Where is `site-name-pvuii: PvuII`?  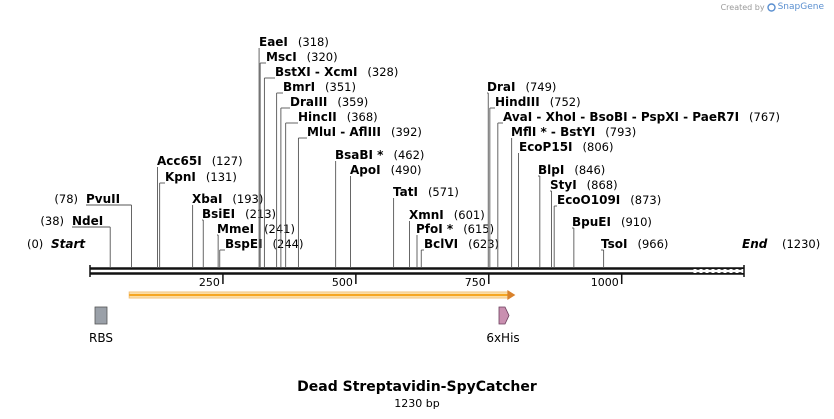 site-name-pvuii: PvuII is located at coordinates (103, 199).